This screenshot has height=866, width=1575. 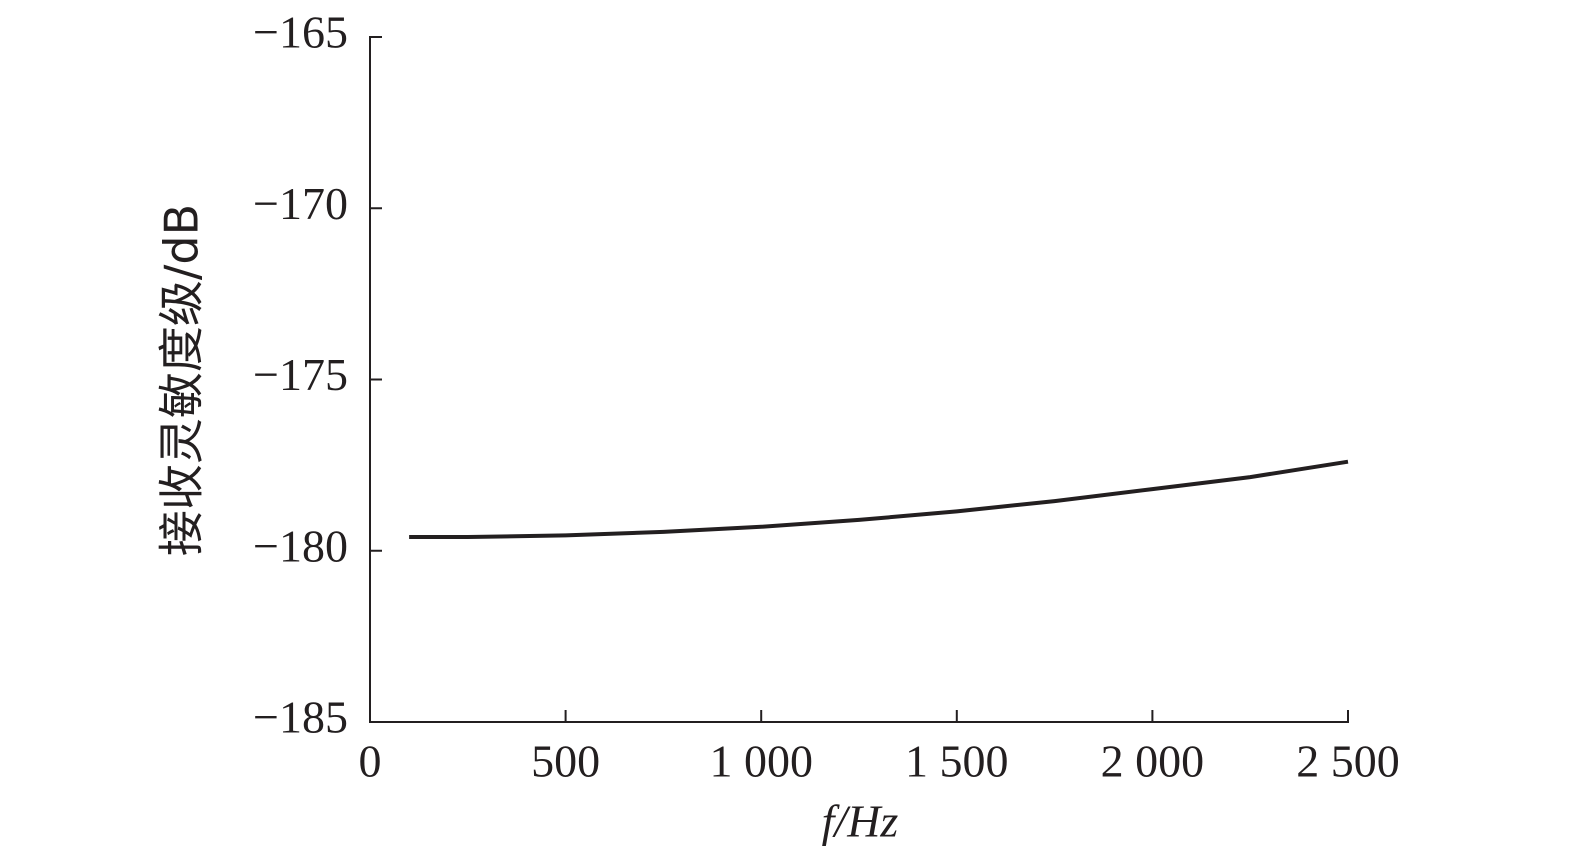 What do you see at coordinates (1348, 761) in the screenshot?
I see `x-tick-label: 2 500` at bounding box center [1348, 761].